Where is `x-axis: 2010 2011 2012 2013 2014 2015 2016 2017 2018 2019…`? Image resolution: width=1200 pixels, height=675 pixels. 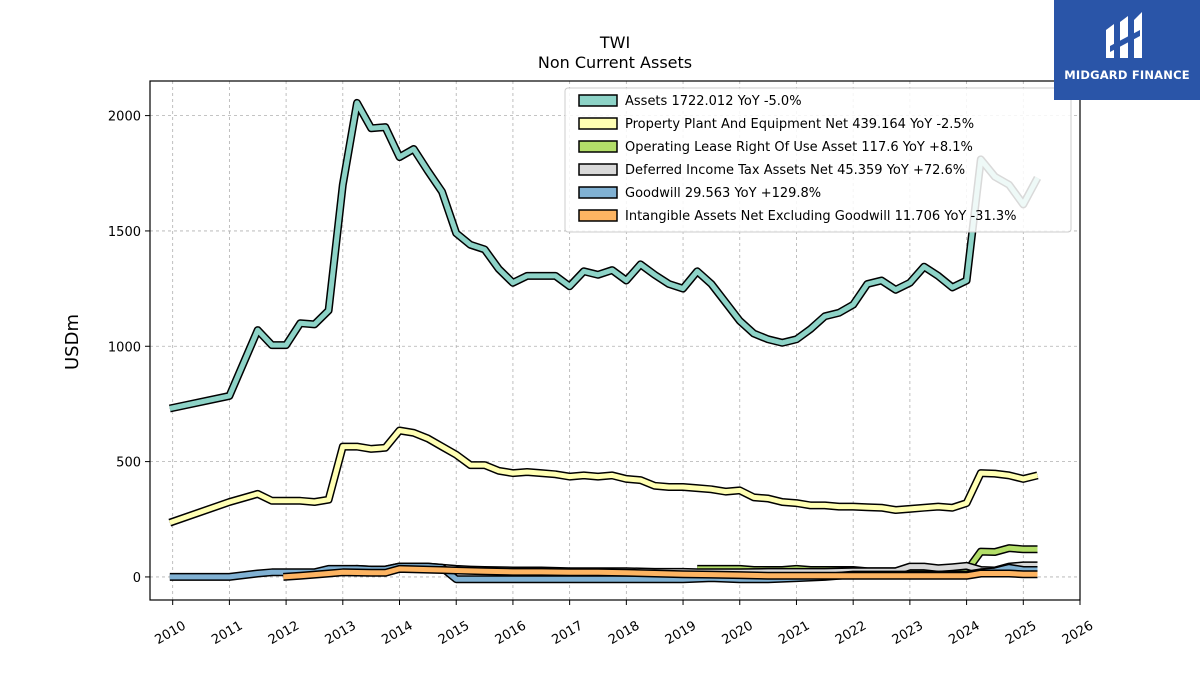 x-axis: 2010 2011 2012 2013 2014 2015 2016 2017 2018 2019… is located at coordinates (624, 624).